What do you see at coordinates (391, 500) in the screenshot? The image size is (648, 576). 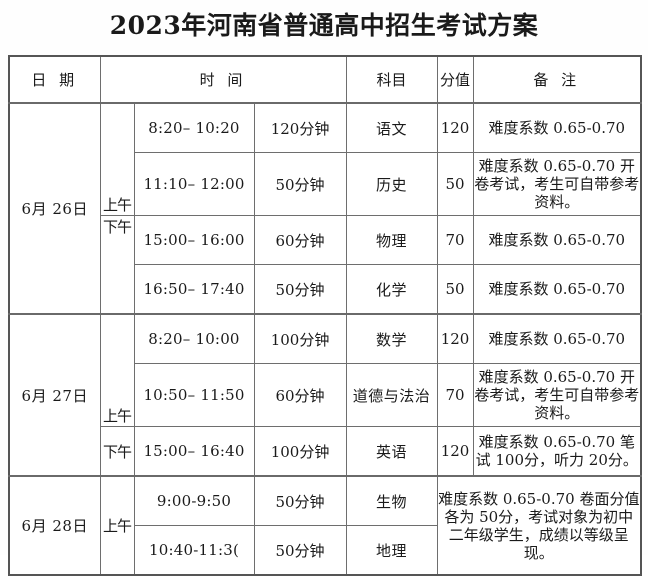 I see `subject-cell: 生物` at bounding box center [391, 500].